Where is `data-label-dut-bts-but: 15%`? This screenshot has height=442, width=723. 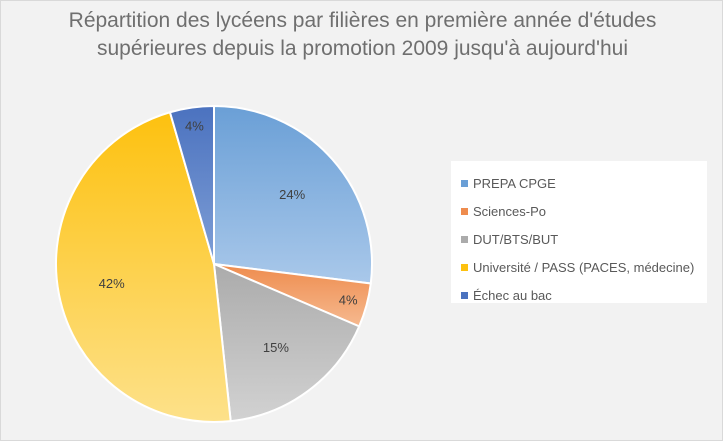 data-label-dut-bts-but: 15% is located at coordinates (276, 347).